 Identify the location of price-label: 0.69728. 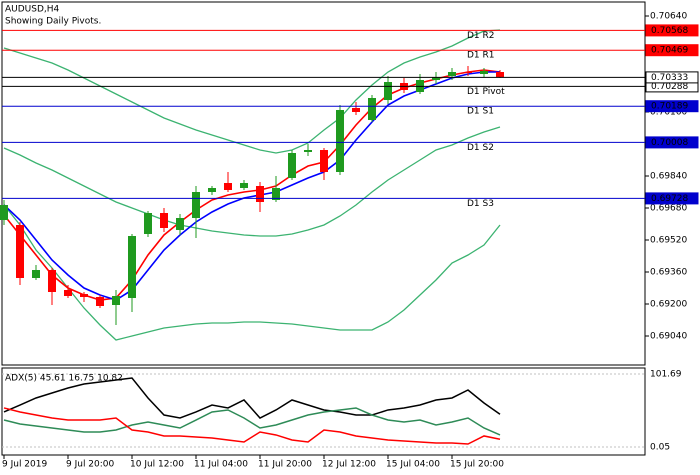
(669, 199).